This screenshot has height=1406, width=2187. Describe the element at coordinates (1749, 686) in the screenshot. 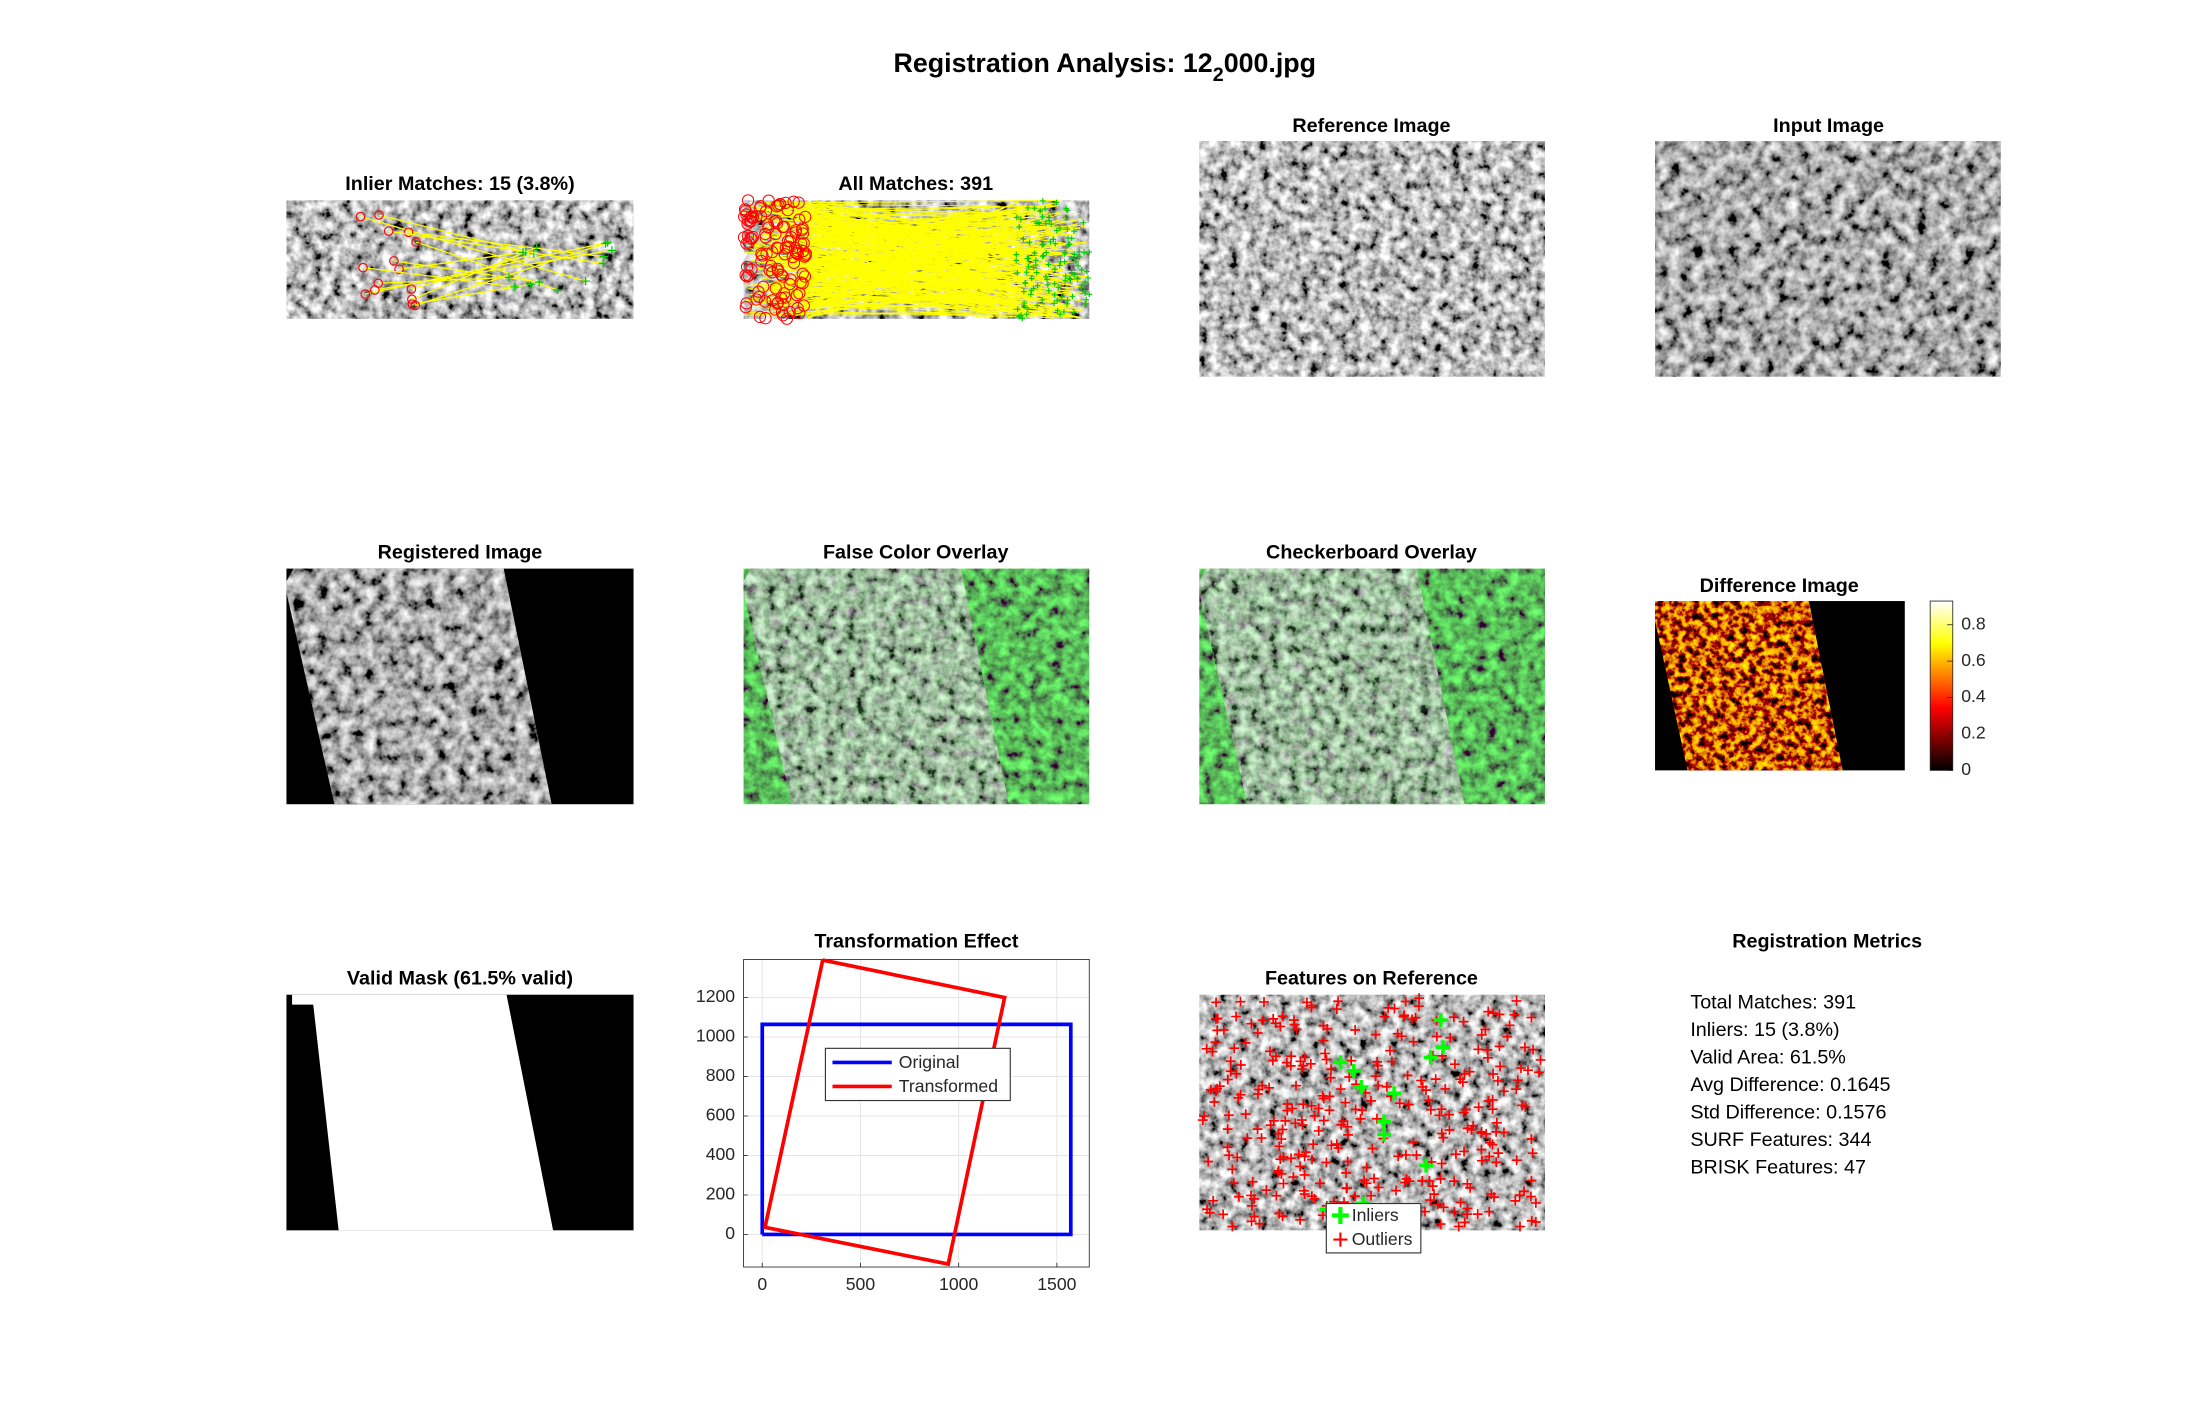

I see `image` at that location.